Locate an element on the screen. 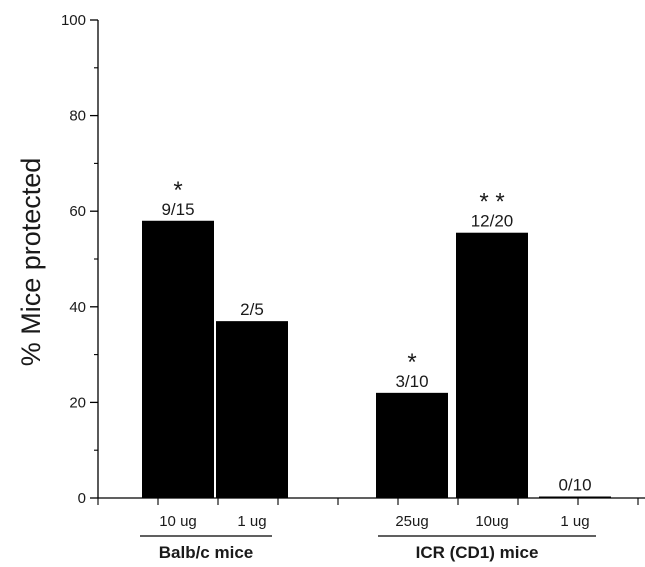 This screenshot has height=567, width=645. y-tick-label: 100 is located at coordinates (73, 20).